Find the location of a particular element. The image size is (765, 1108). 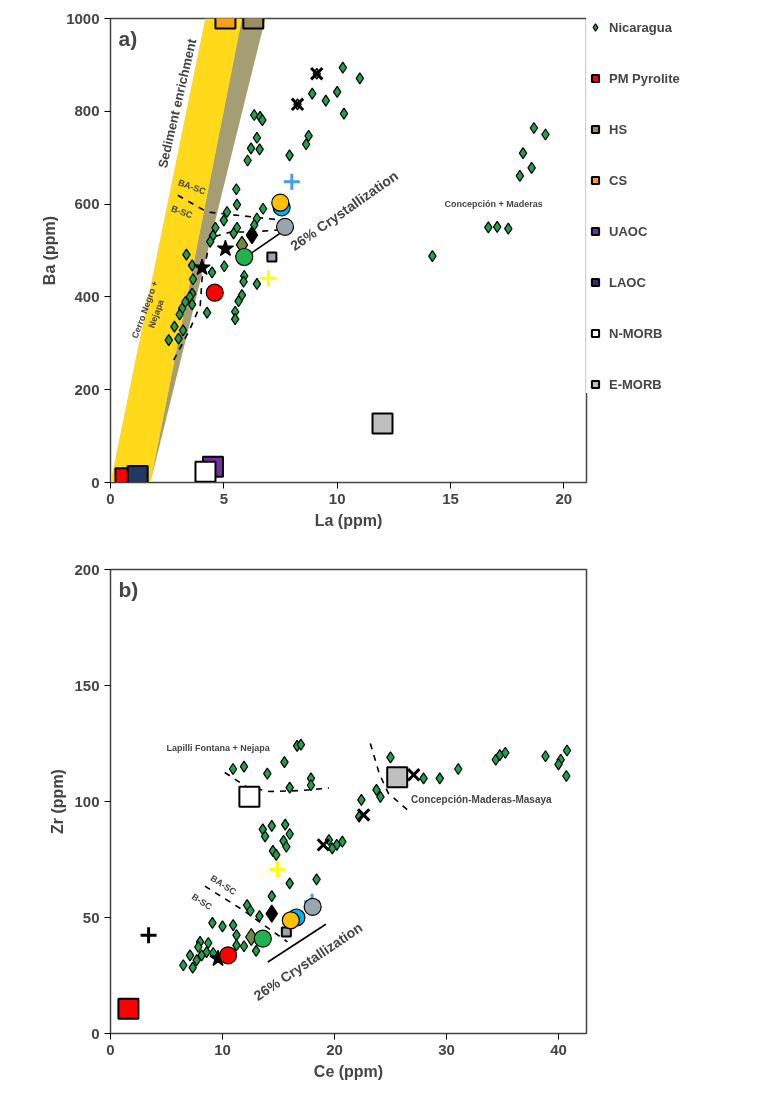

legend-label: LAOC is located at coordinates (627, 282).